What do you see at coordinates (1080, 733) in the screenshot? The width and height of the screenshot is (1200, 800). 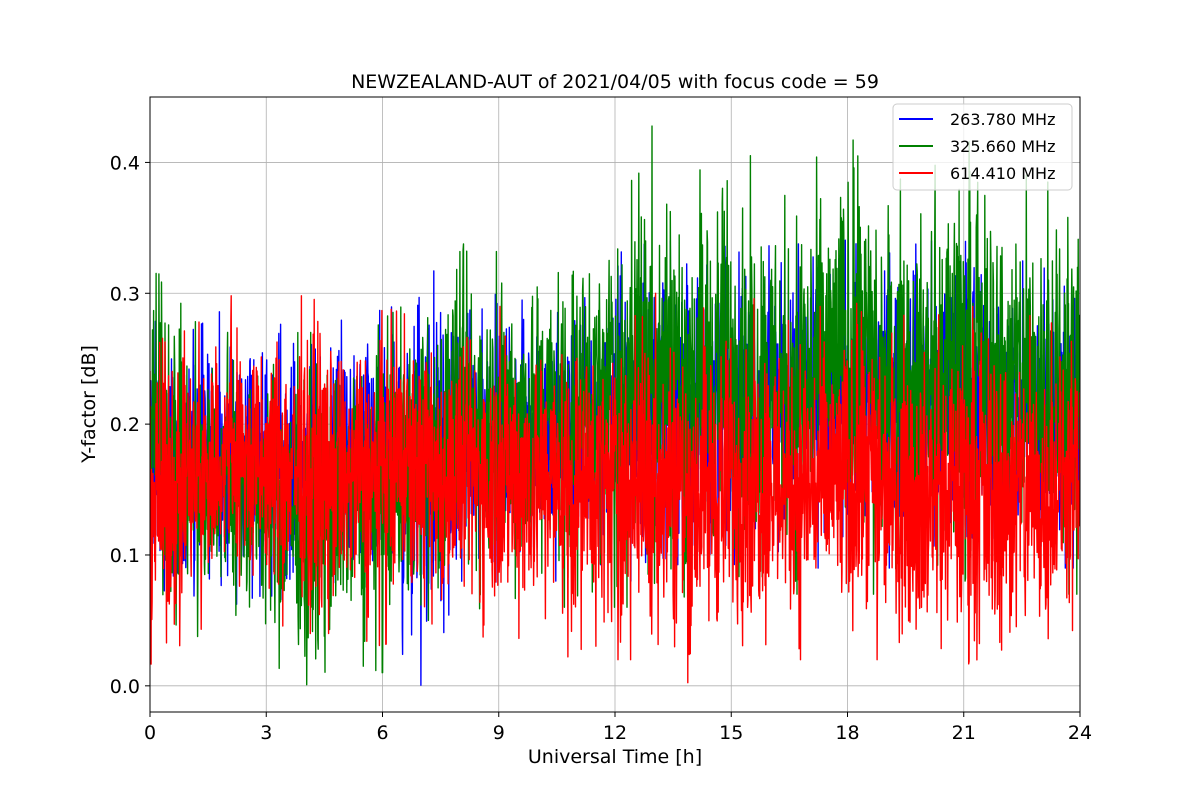 I see `x-tick-label: 24` at bounding box center [1080, 733].